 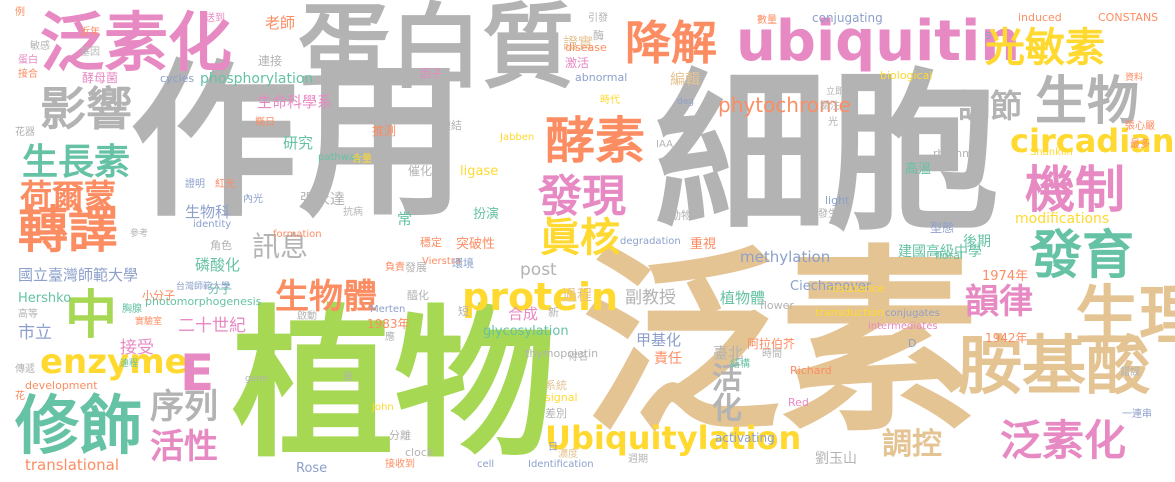 What do you see at coordinates (280, 246) in the screenshot?
I see `word: 訊息` at bounding box center [280, 246].